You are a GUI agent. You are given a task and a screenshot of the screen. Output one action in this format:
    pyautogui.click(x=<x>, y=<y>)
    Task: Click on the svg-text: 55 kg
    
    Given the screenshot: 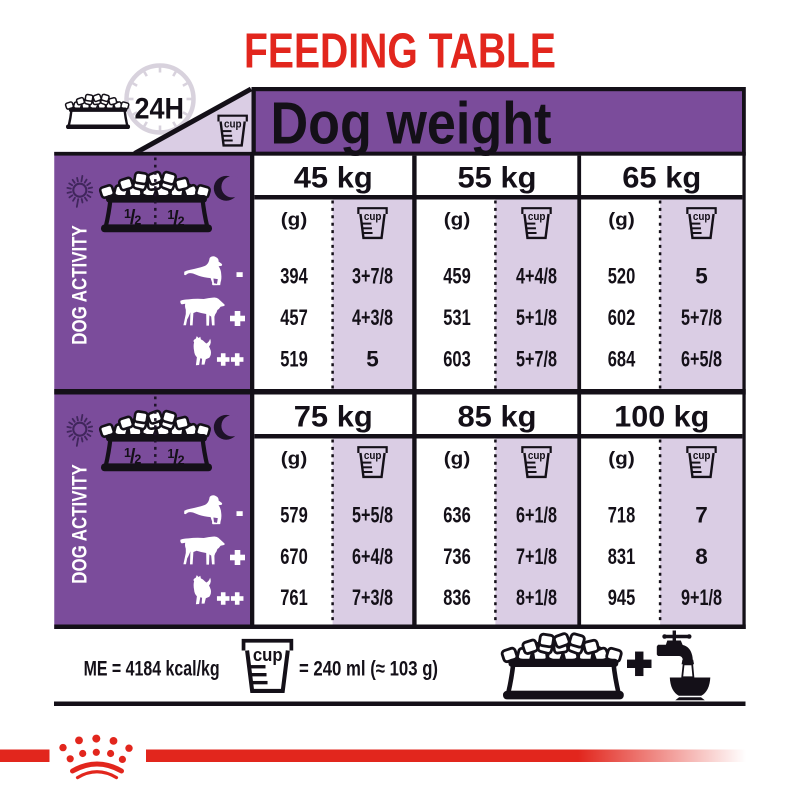 What is the action you would take?
    pyautogui.click(x=497, y=177)
    